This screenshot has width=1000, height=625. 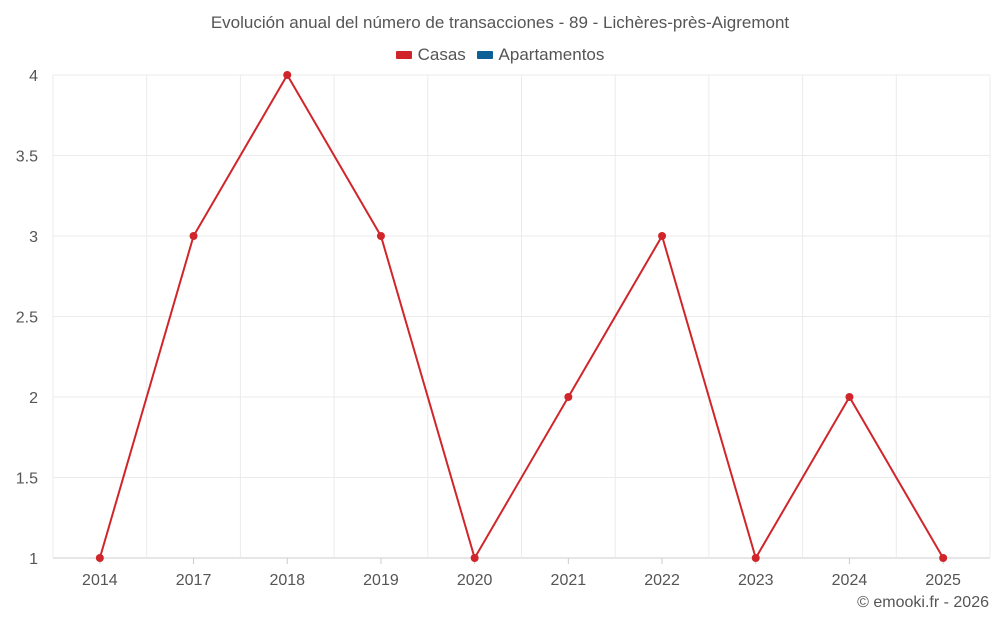 What do you see at coordinates (475, 580) in the screenshot?
I see `x-tick-label: 2020` at bounding box center [475, 580].